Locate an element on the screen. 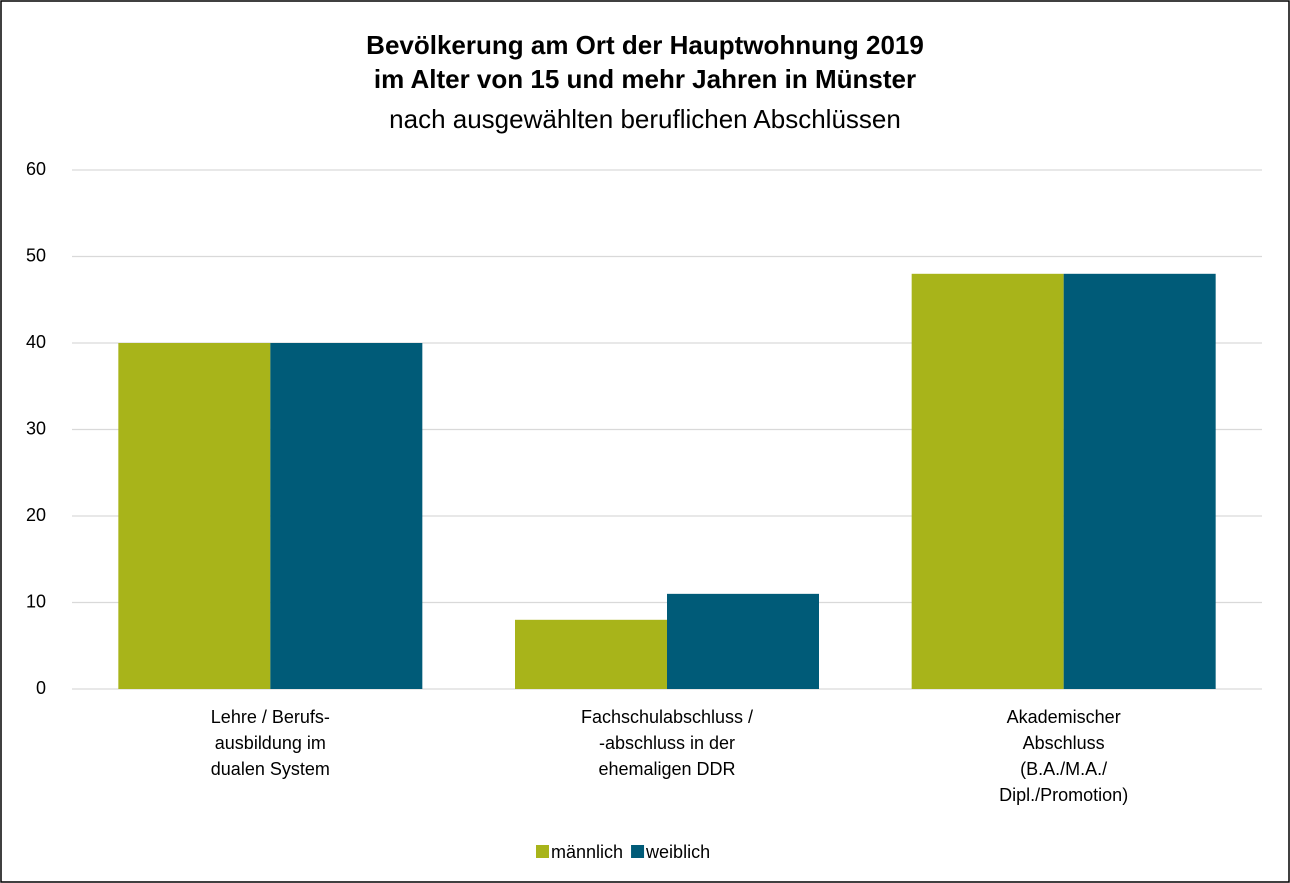 This screenshot has width=1290, height=883. x-tick-label: ausbildung im is located at coordinates (270, 743).